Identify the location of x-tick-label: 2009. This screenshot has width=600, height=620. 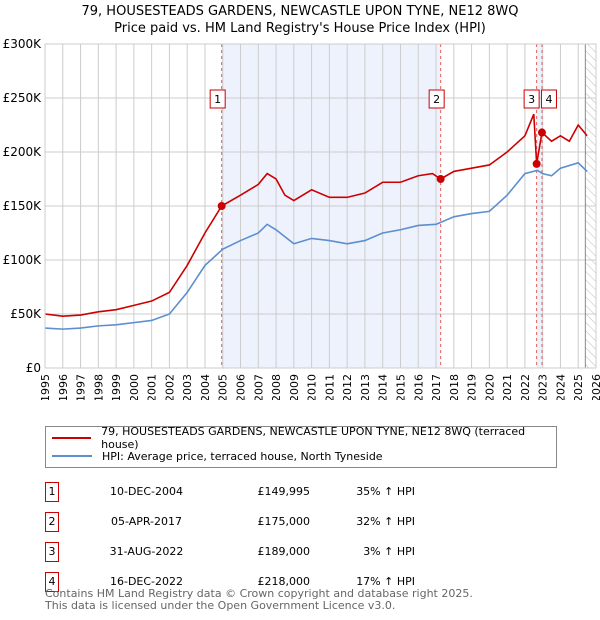
(294, 387).